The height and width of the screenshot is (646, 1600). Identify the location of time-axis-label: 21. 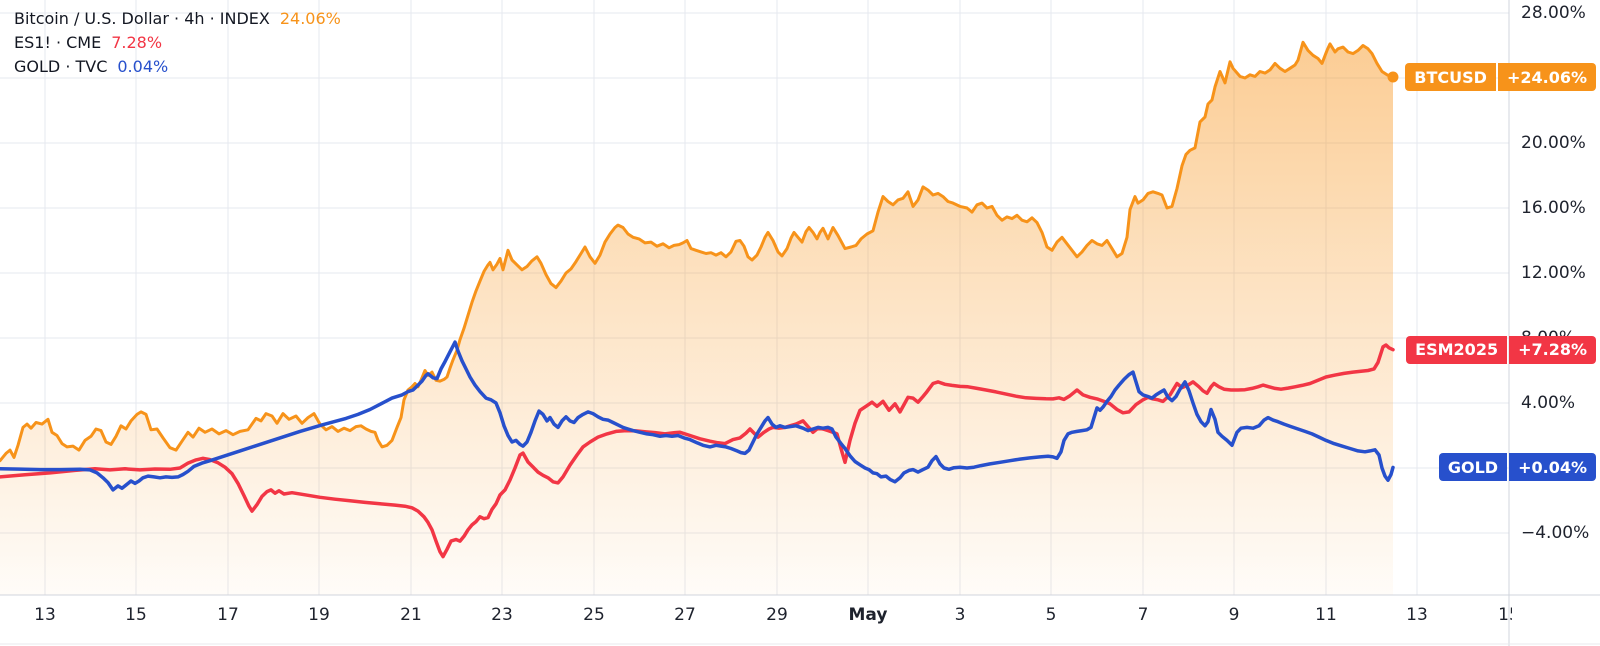
(411, 615).